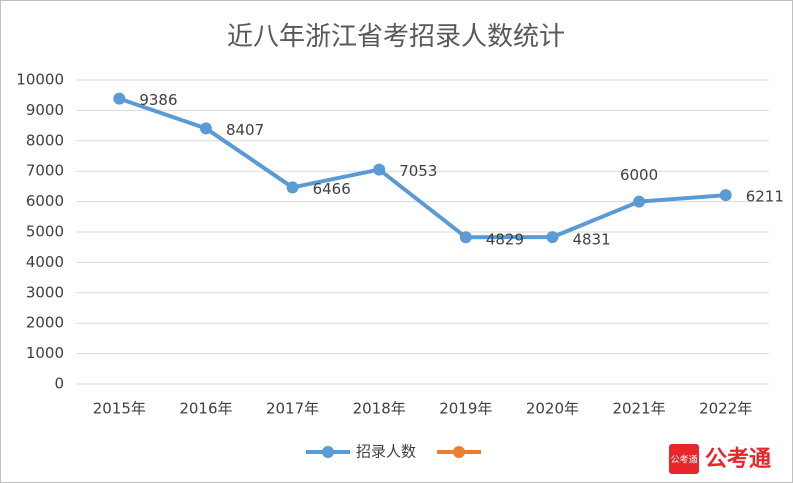 The image size is (793, 483). I want to click on x-tick-label: 2015年, so click(119, 409).